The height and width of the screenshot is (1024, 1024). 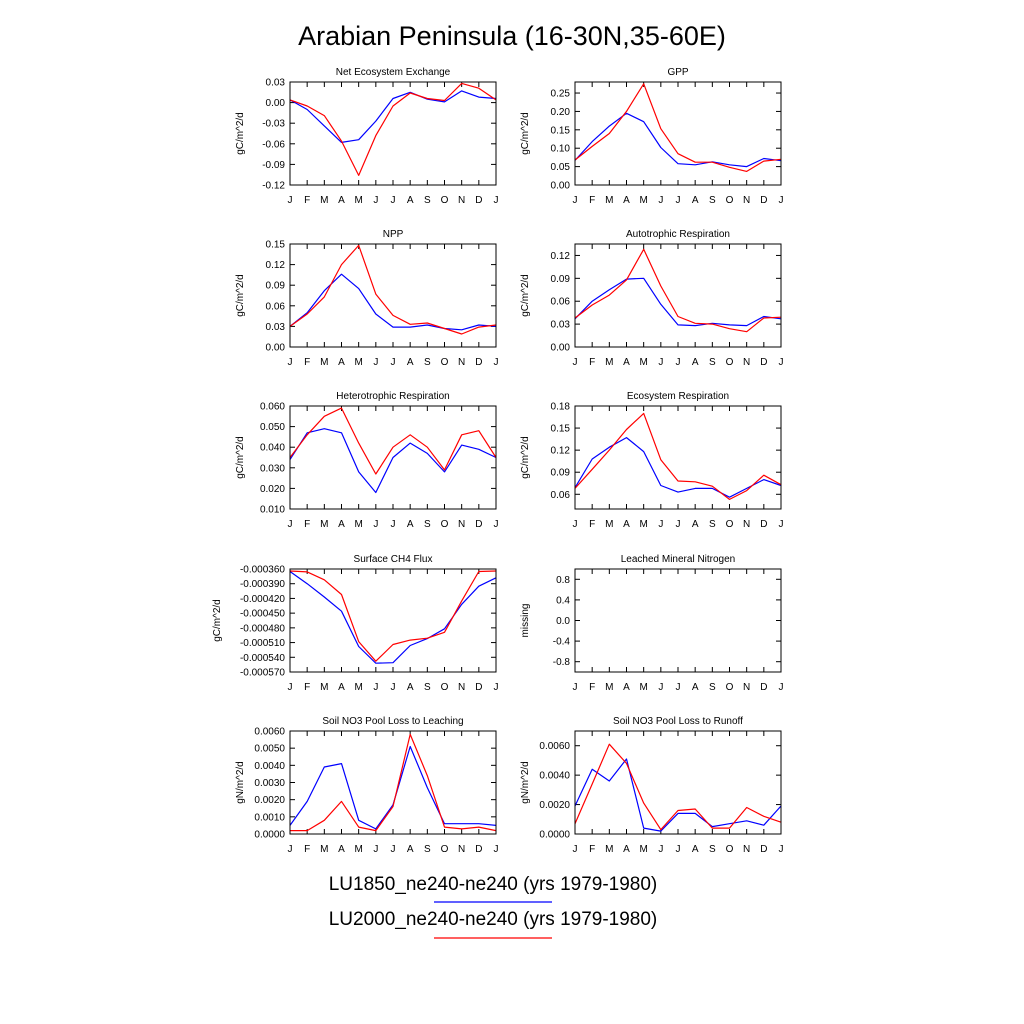 What do you see at coordinates (563, 580) in the screenshot?
I see `y-tick-label: 0.8` at bounding box center [563, 580].